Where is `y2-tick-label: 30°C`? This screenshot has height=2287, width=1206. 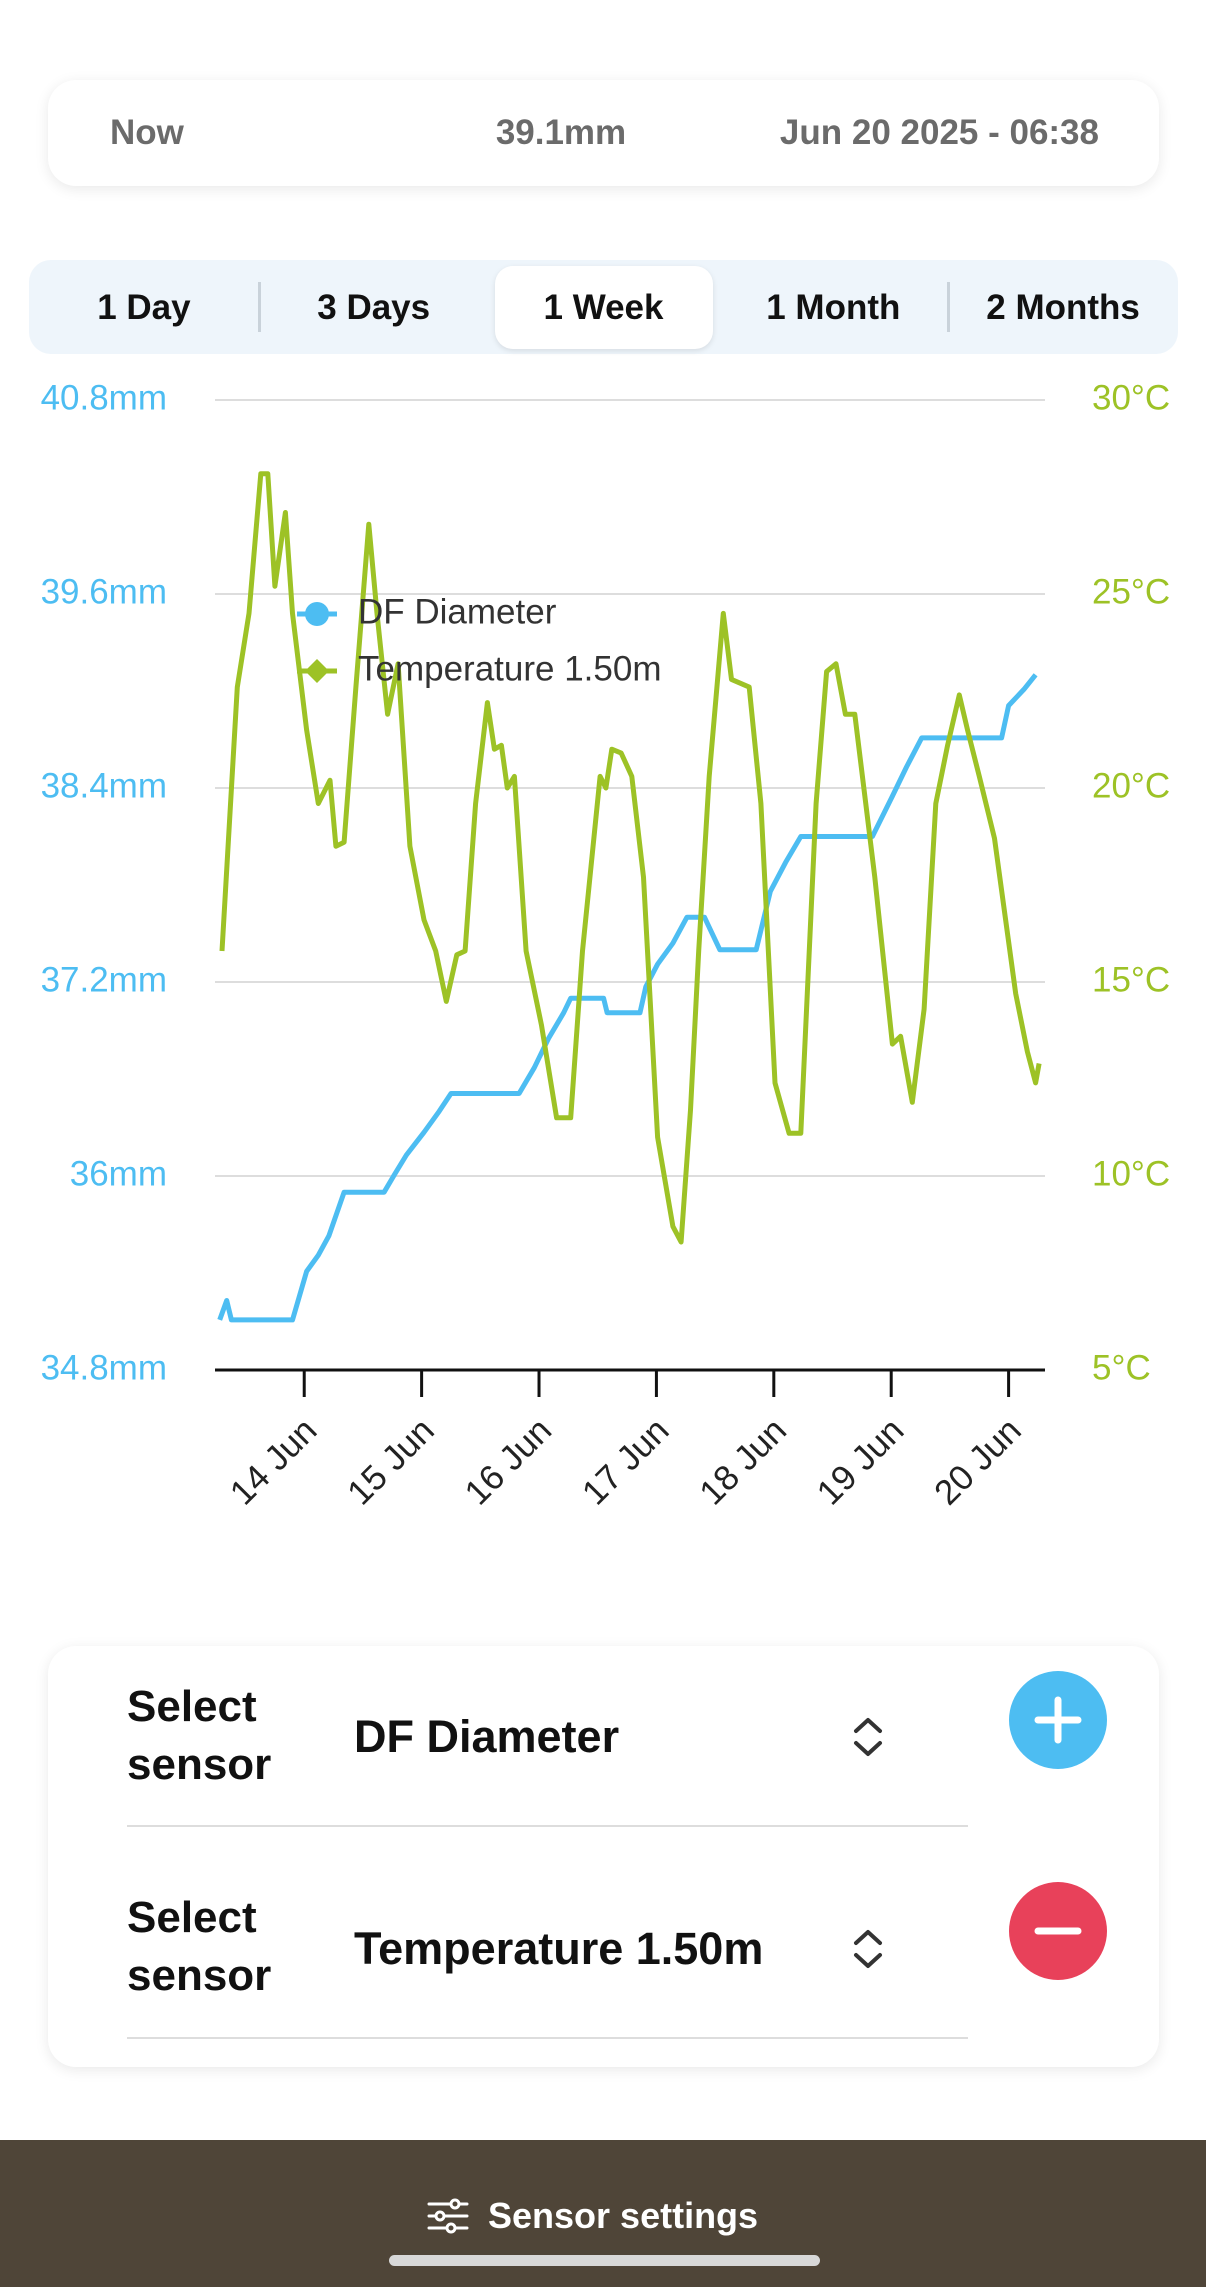 y2-tick-label: 30°C is located at coordinates (1131, 397).